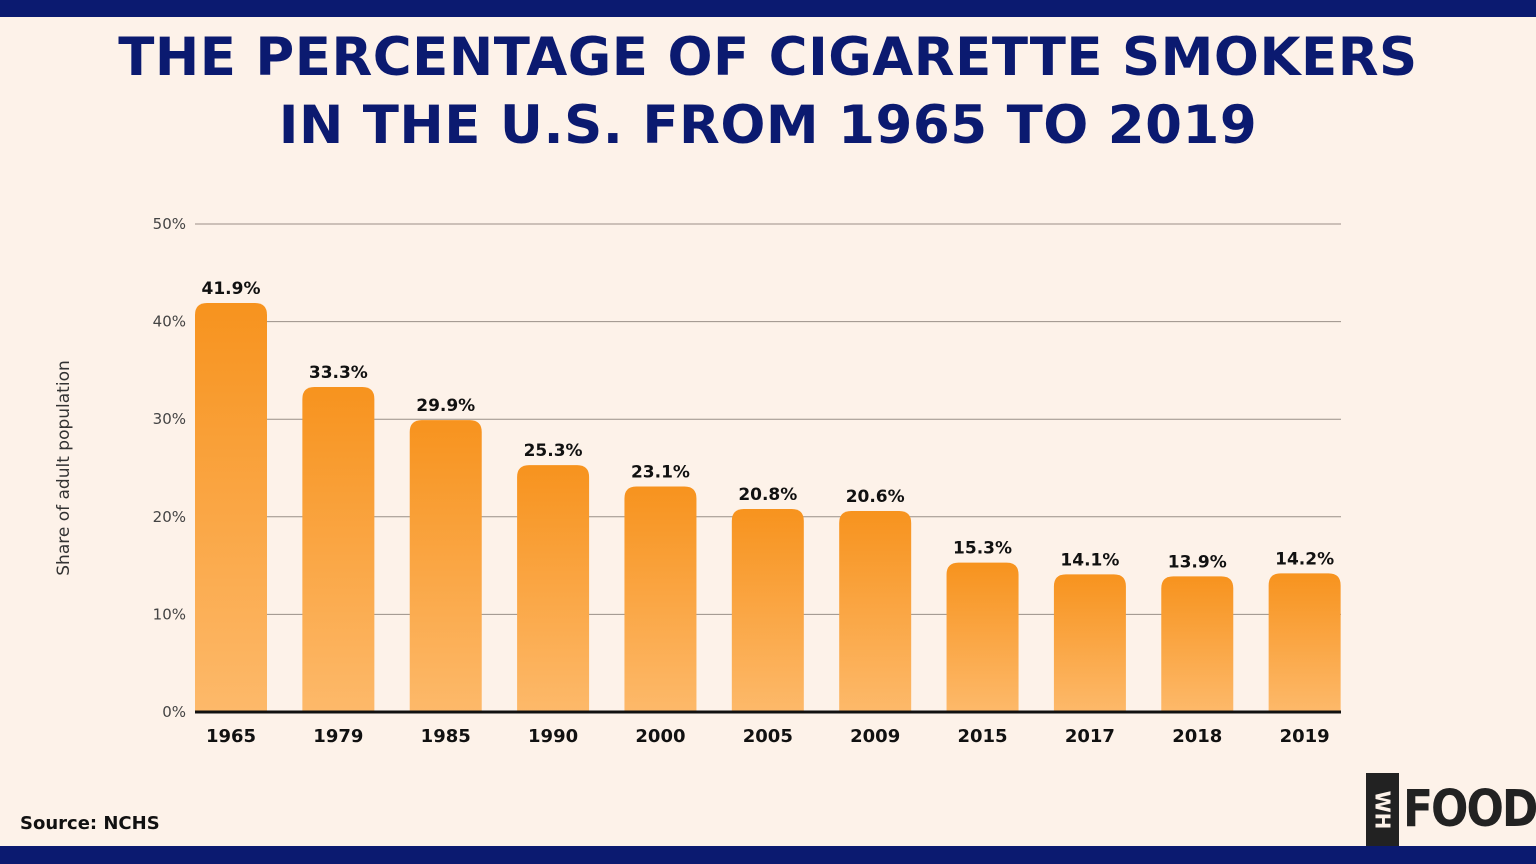 The width and height of the screenshot is (1536, 864). What do you see at coordinates (982, 637) in the screenshot?
I see `bar-2015` at bounding box center [982, 637].